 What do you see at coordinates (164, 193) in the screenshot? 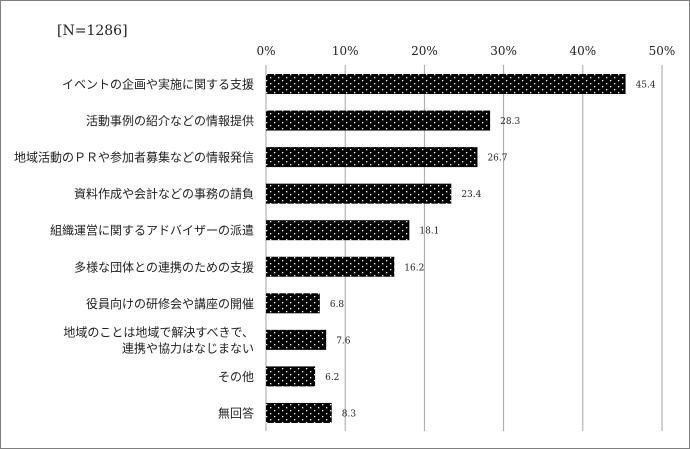
I see `category-label: 資料作成や会計などの事務の請負` at bounding box center [164, 193].